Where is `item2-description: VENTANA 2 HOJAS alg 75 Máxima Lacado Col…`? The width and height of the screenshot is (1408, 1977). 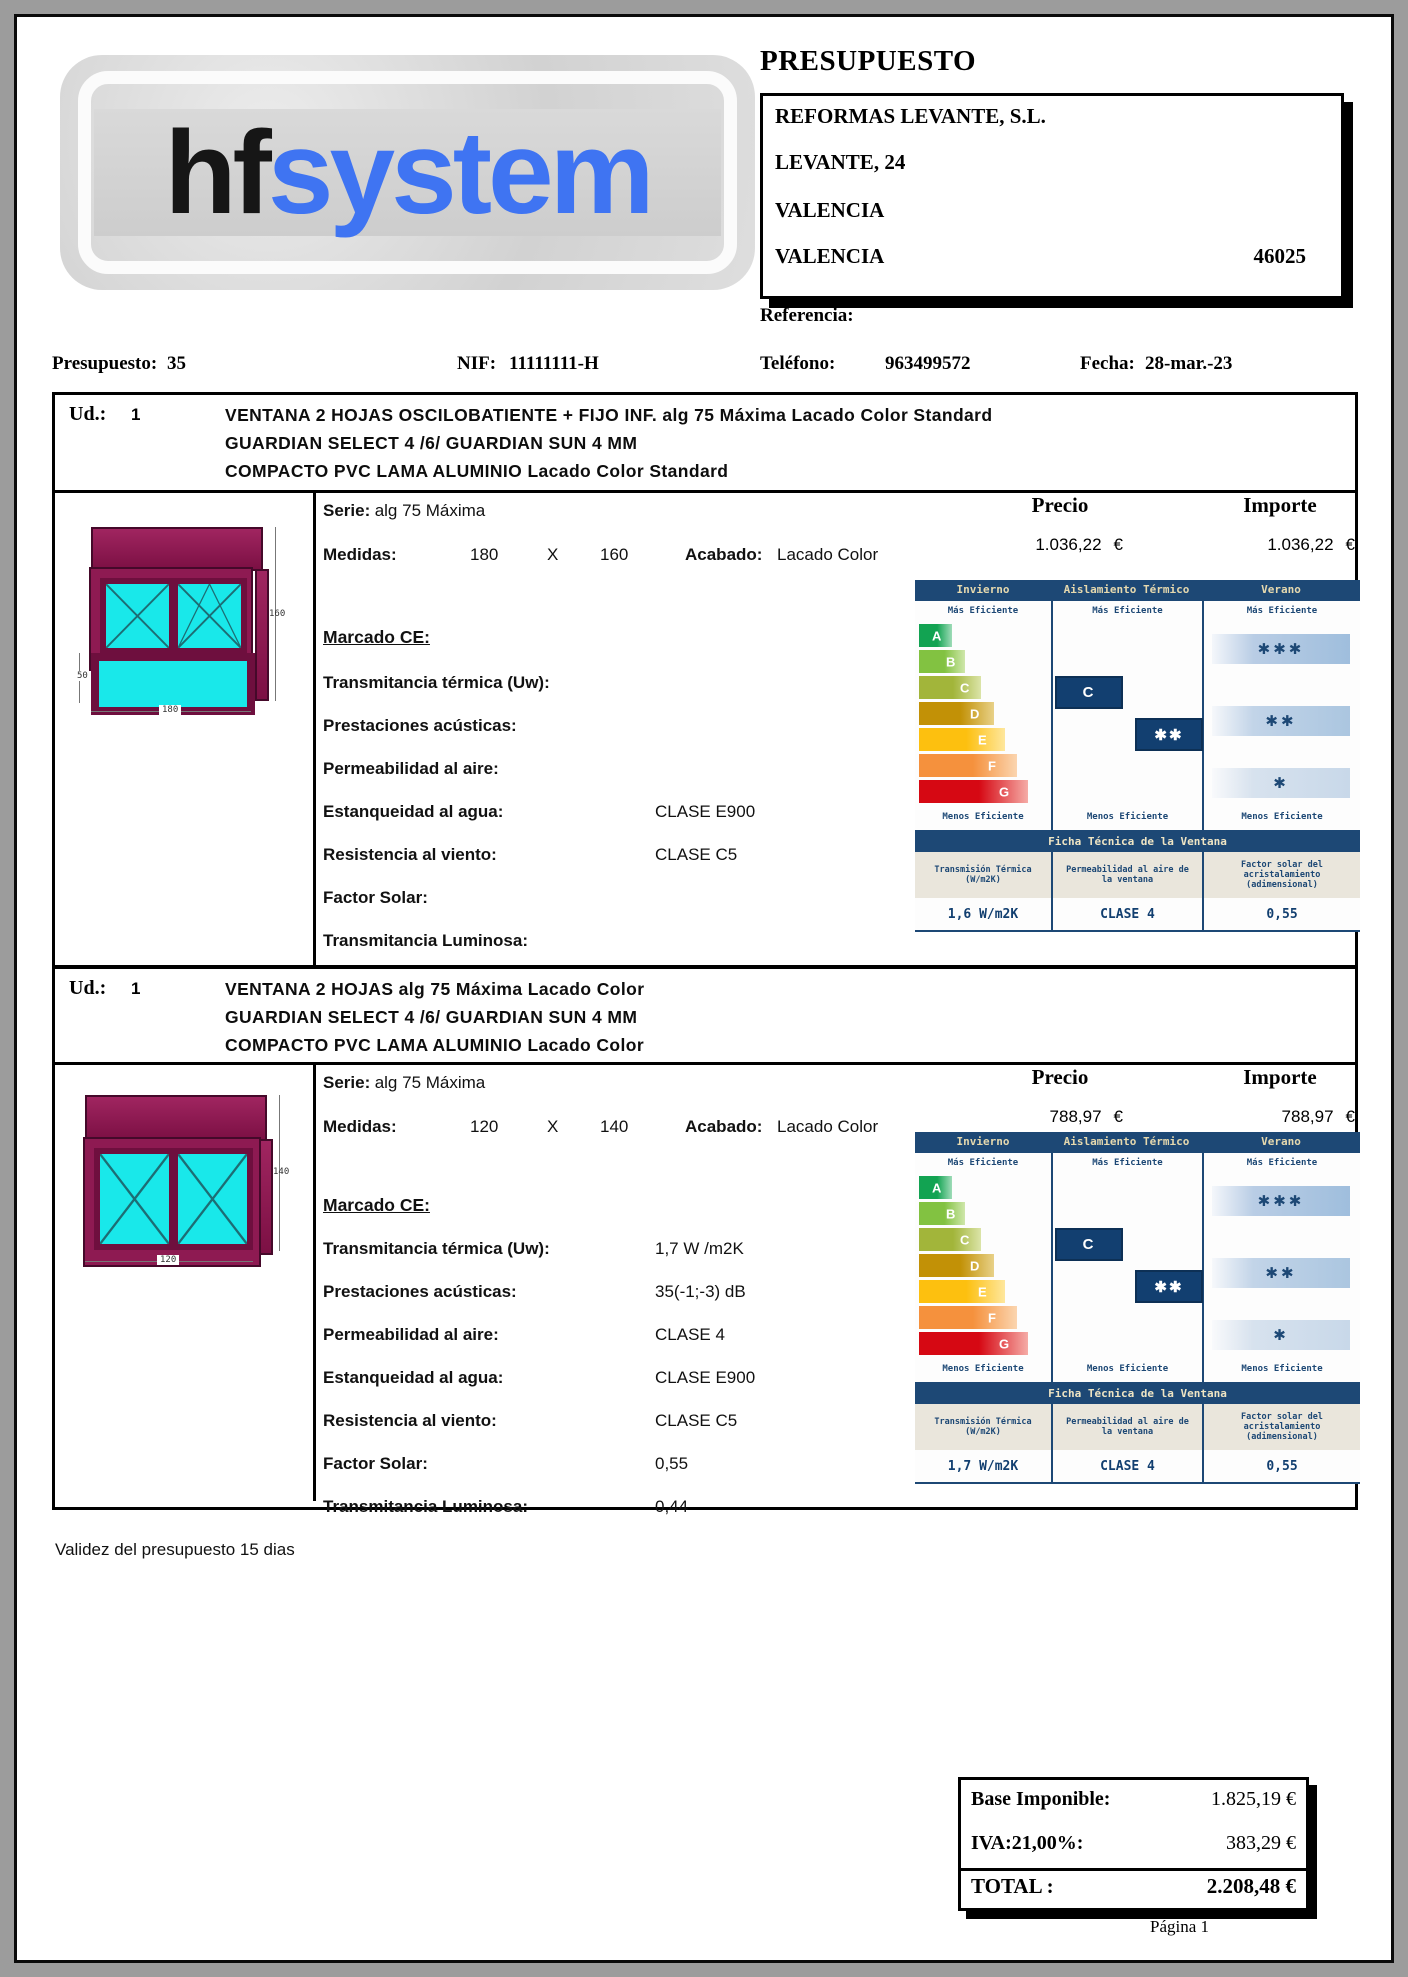 item2-description: VENTANA 2 HOJAS alg 75 Máxima Lacado Col… is located at coordinates (775, 1017).